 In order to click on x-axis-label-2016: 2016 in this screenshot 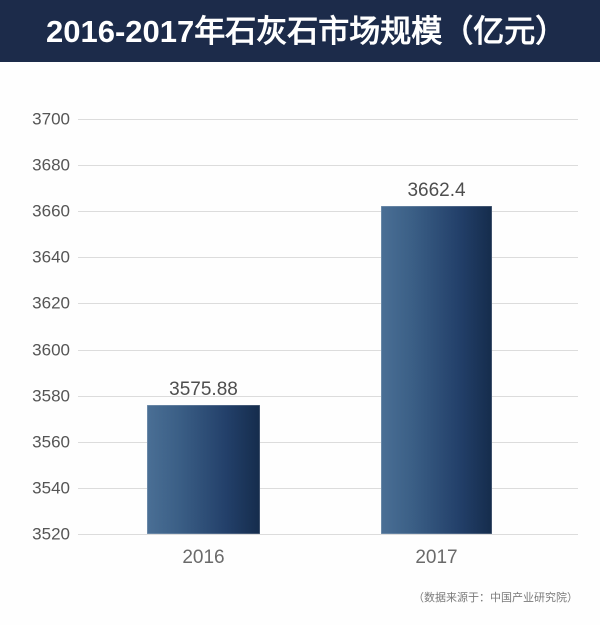, I will do `click(203, 557)`.